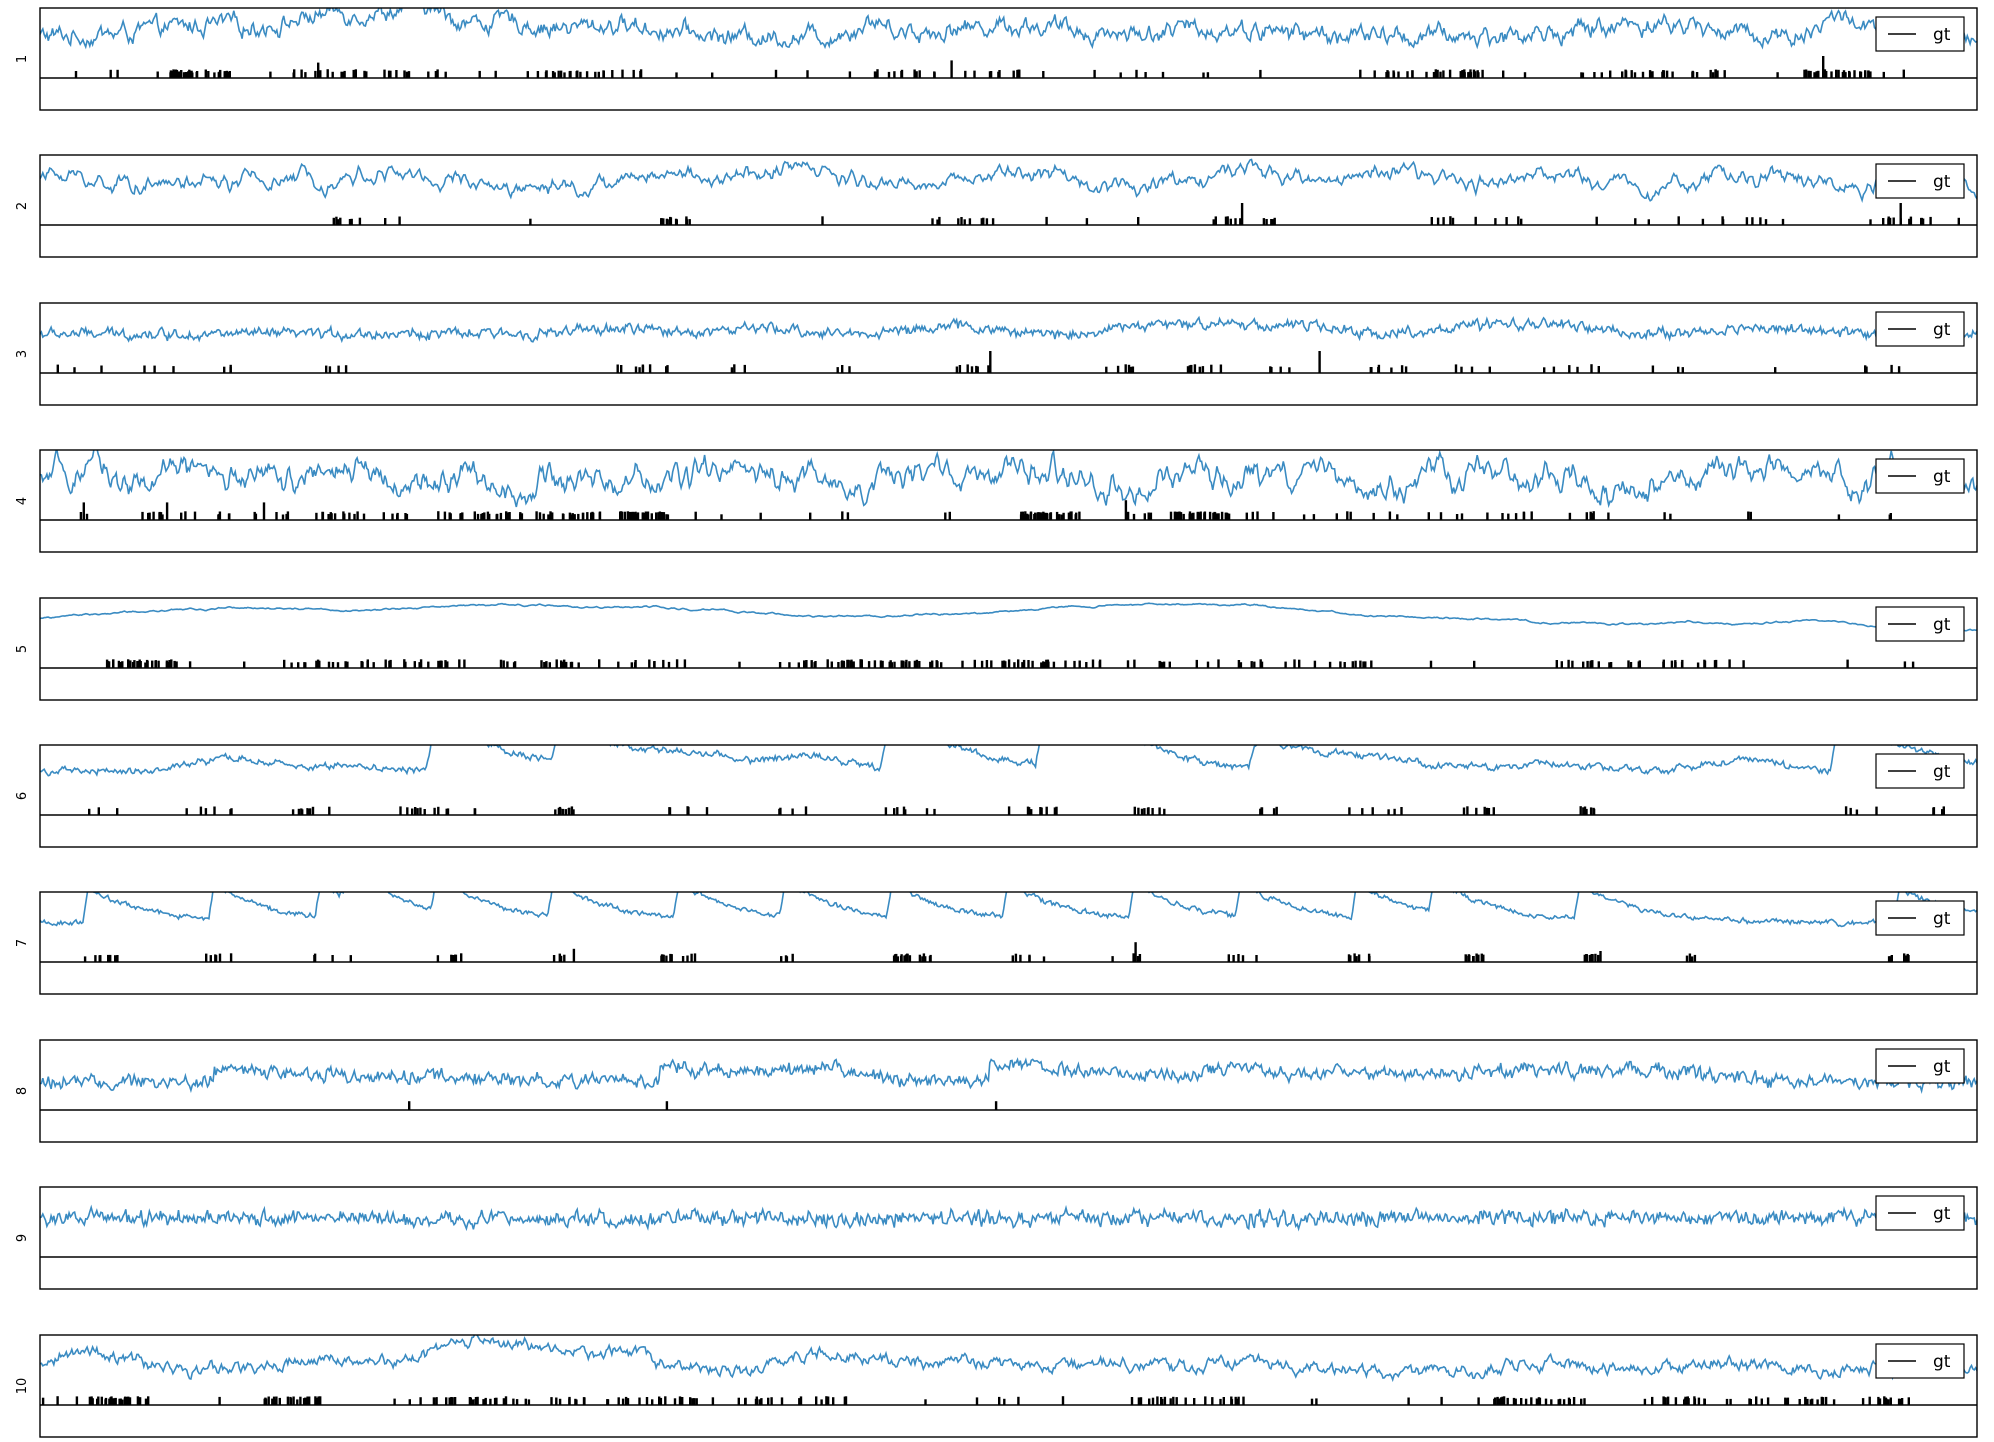 This screenshot has width=1994, height=1442. What do you see at coordinates (22, 649) in the screenshot?
I see `panel-ylabel: 5` at bounding box center [22, 649].